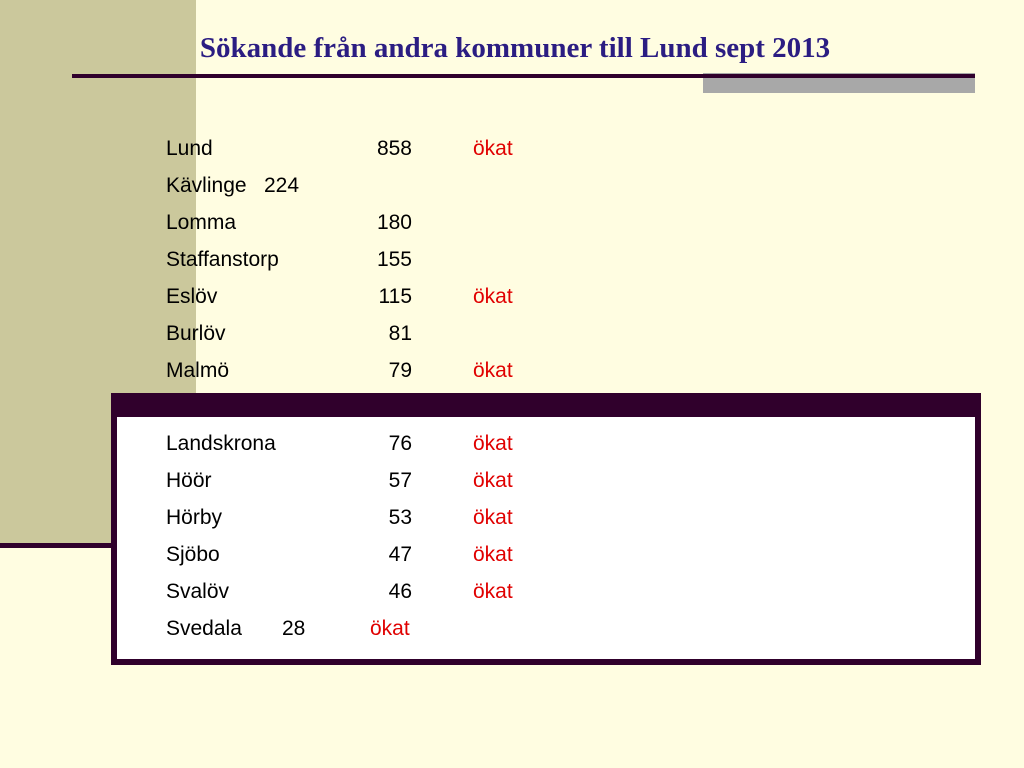 The height and width of the screenshot is (768, 1024). What do you see at coordinates (300, 481) in the screenshot?
I see `list-item: Höör 57 ökat` at bounding box center [300, 481].